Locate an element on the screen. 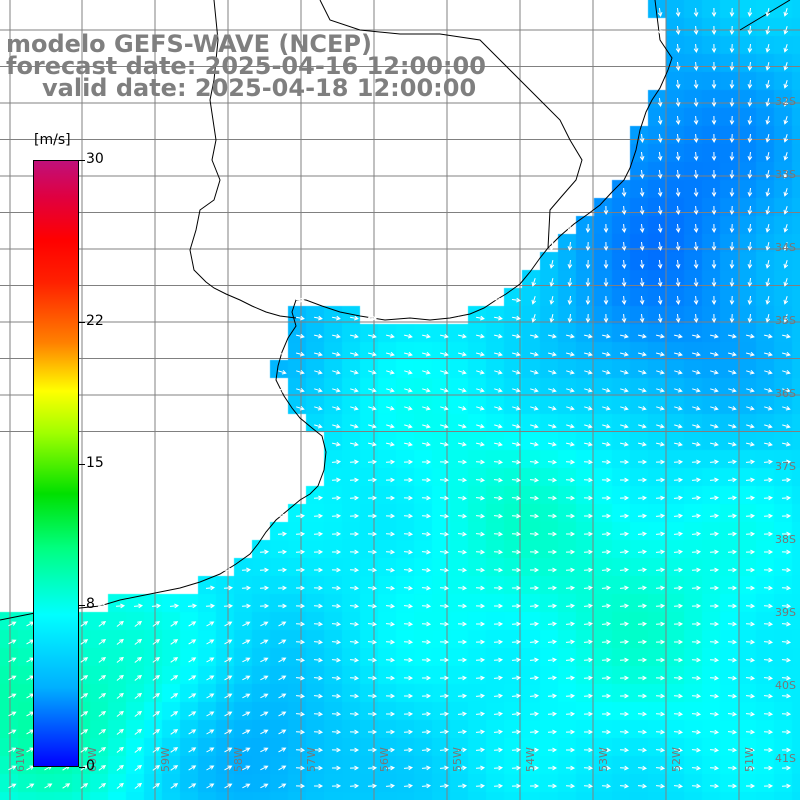  colorbar-tick-label: 15 is located at coordinates (95, 462).